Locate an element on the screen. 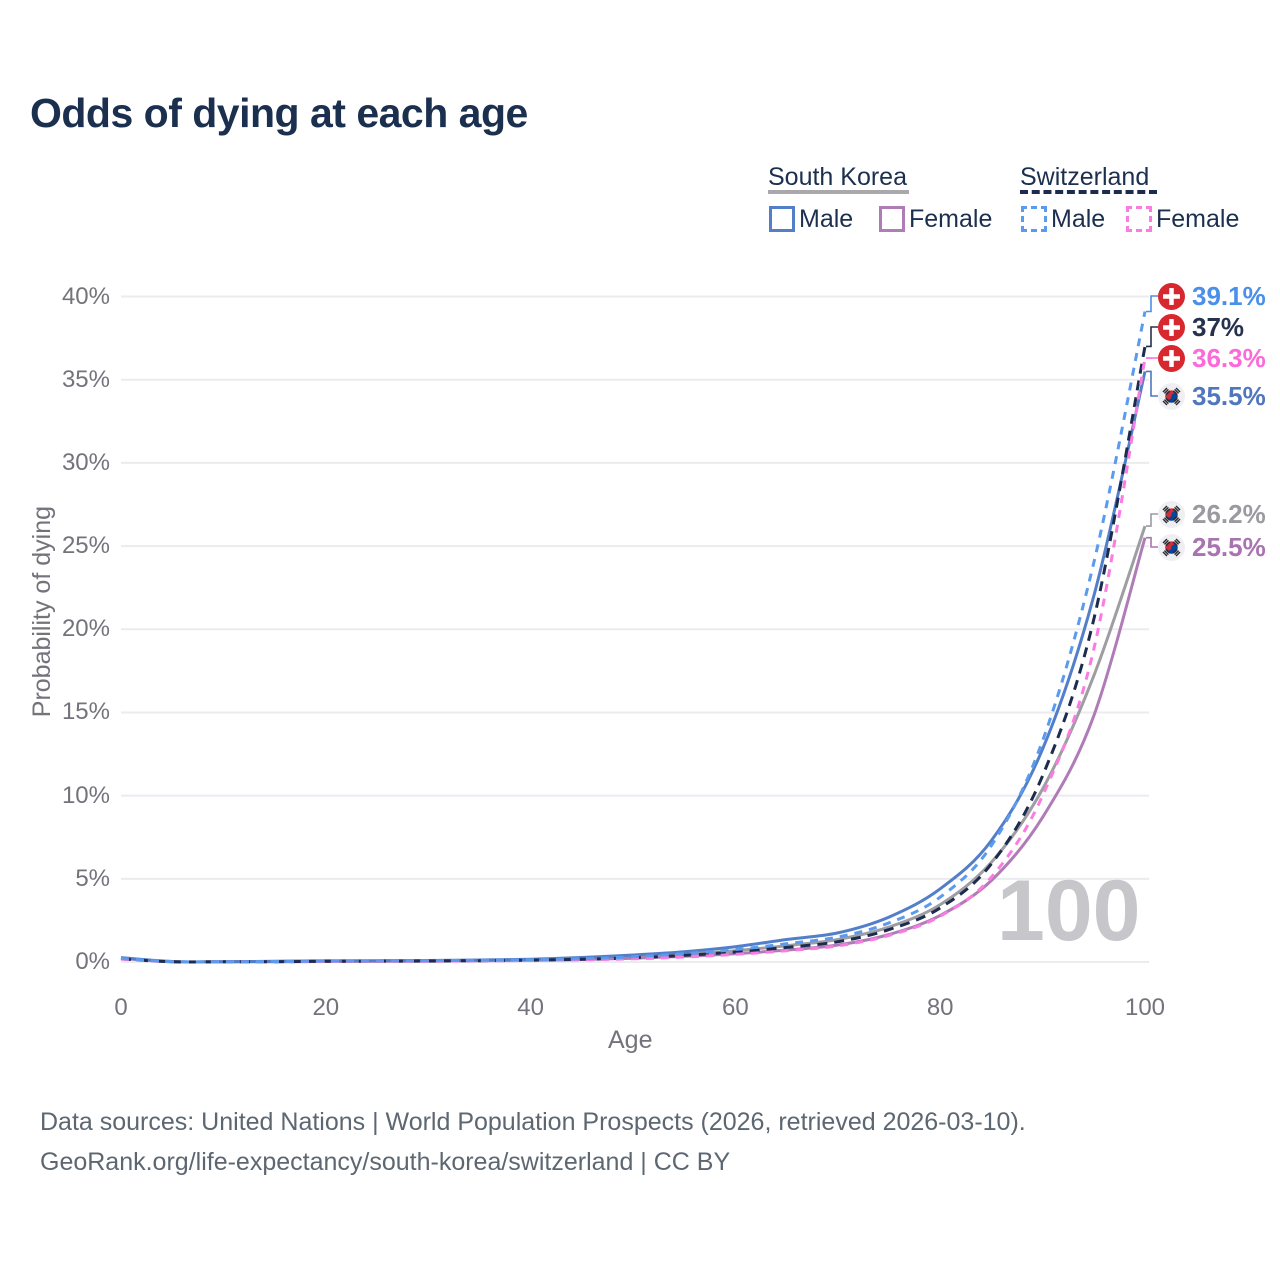 The width and height of the screenshot is (1280, 1280). label-connector-male-south-korea is located at coordinates (1152, 383).